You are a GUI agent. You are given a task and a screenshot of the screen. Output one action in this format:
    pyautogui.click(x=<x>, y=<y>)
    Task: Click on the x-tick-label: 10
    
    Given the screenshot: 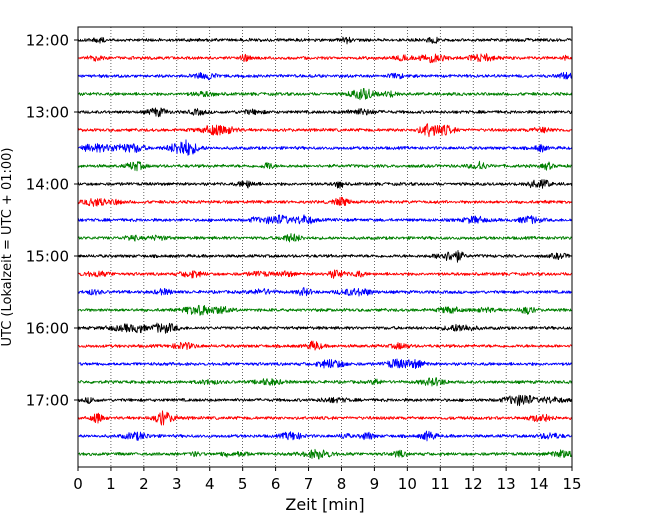 What is the action you would take?
    pyautogui.click(x=407, y=484)
    